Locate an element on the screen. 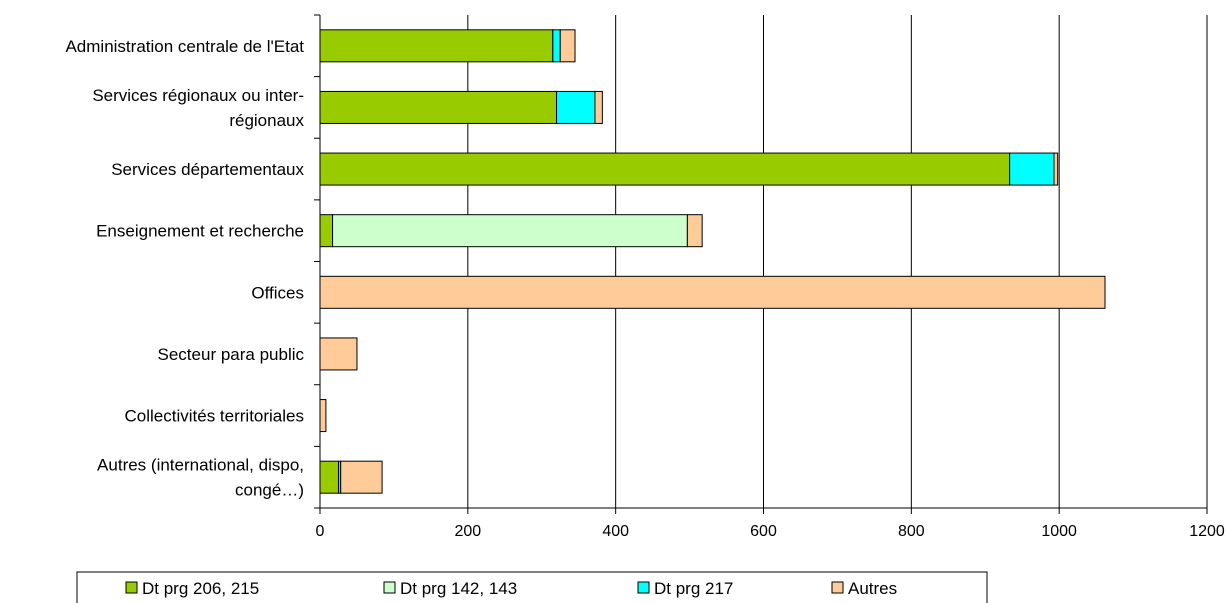 The height and width of the screenshot is (603, 1226). category-label: Services départementaux is located at coordinates (207, 169).